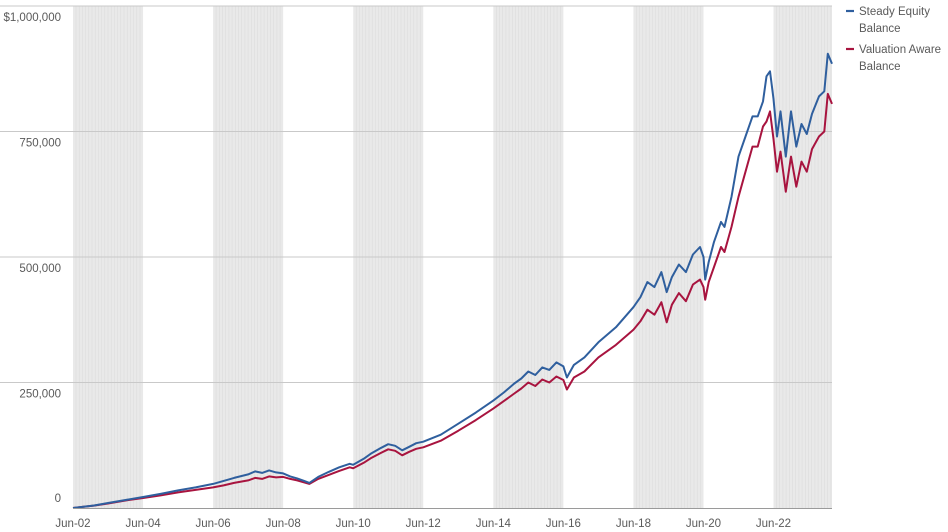 The height and width of the screenshot is (532, 948). I want to click on y-axis-tick-labels: 0 250,000 500,000 750,000 $1,000,000, so click(32, 258).